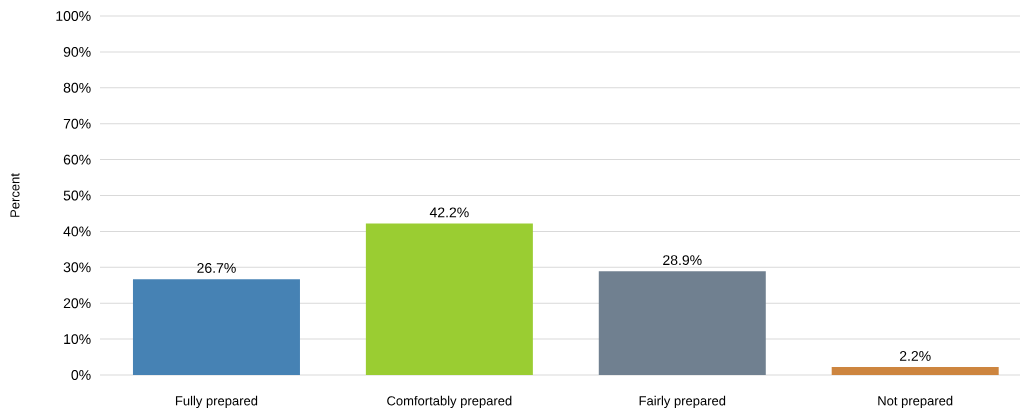  Describe the element at coordinates (81, 375) in the screenshot. I see `y-tick-label: 0%` at that location.